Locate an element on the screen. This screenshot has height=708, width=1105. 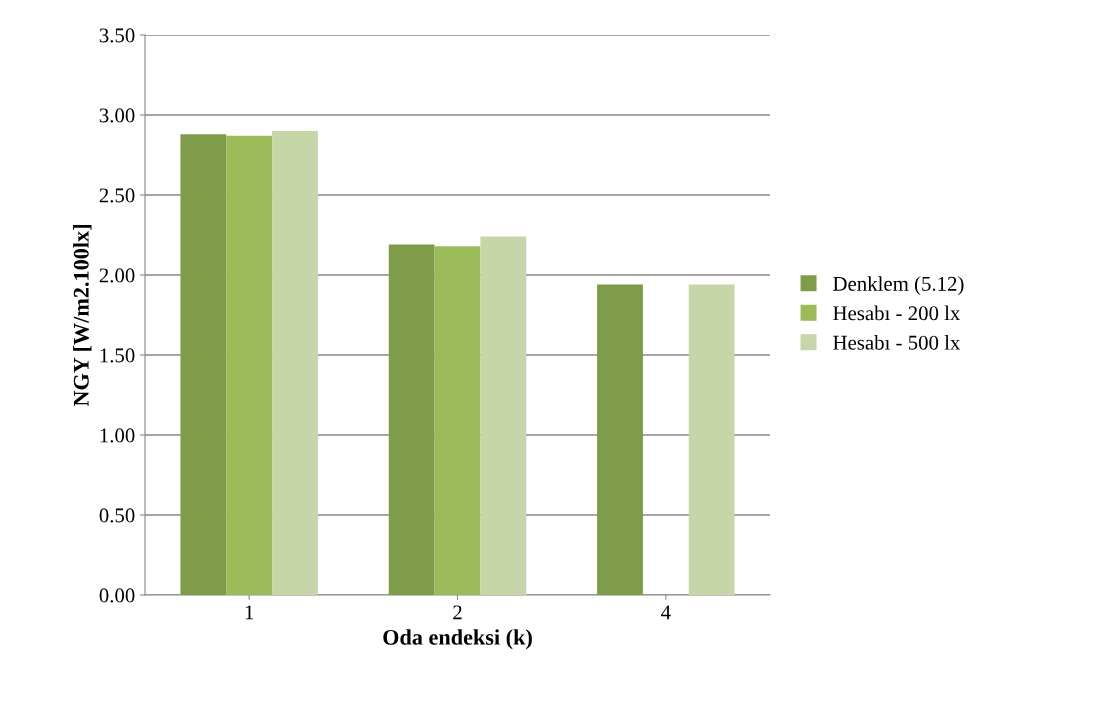
legend-label: Denklem (5.12) is located at coordinates (898, 286).